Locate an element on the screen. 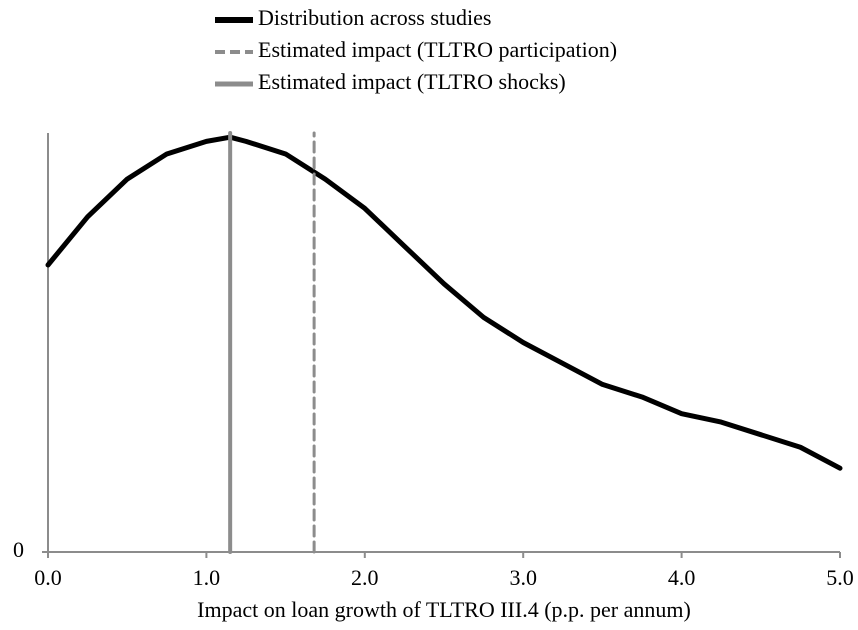  x-tick-label: 4.0 is located at coordinates (682, 577).